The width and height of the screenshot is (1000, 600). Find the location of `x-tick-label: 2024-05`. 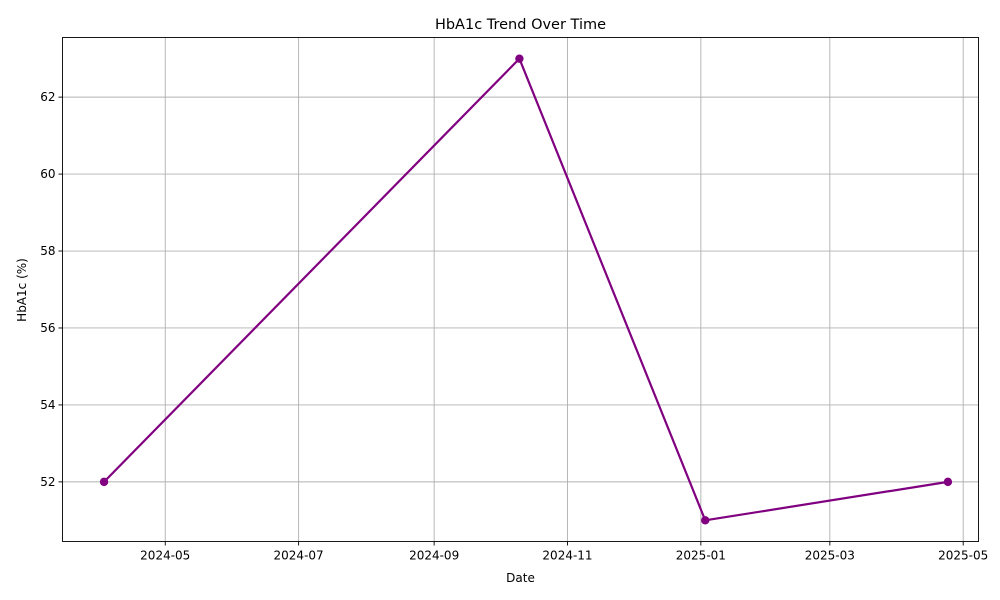

x-tick-label: 2024-05 is located at coordinates (165, 556).